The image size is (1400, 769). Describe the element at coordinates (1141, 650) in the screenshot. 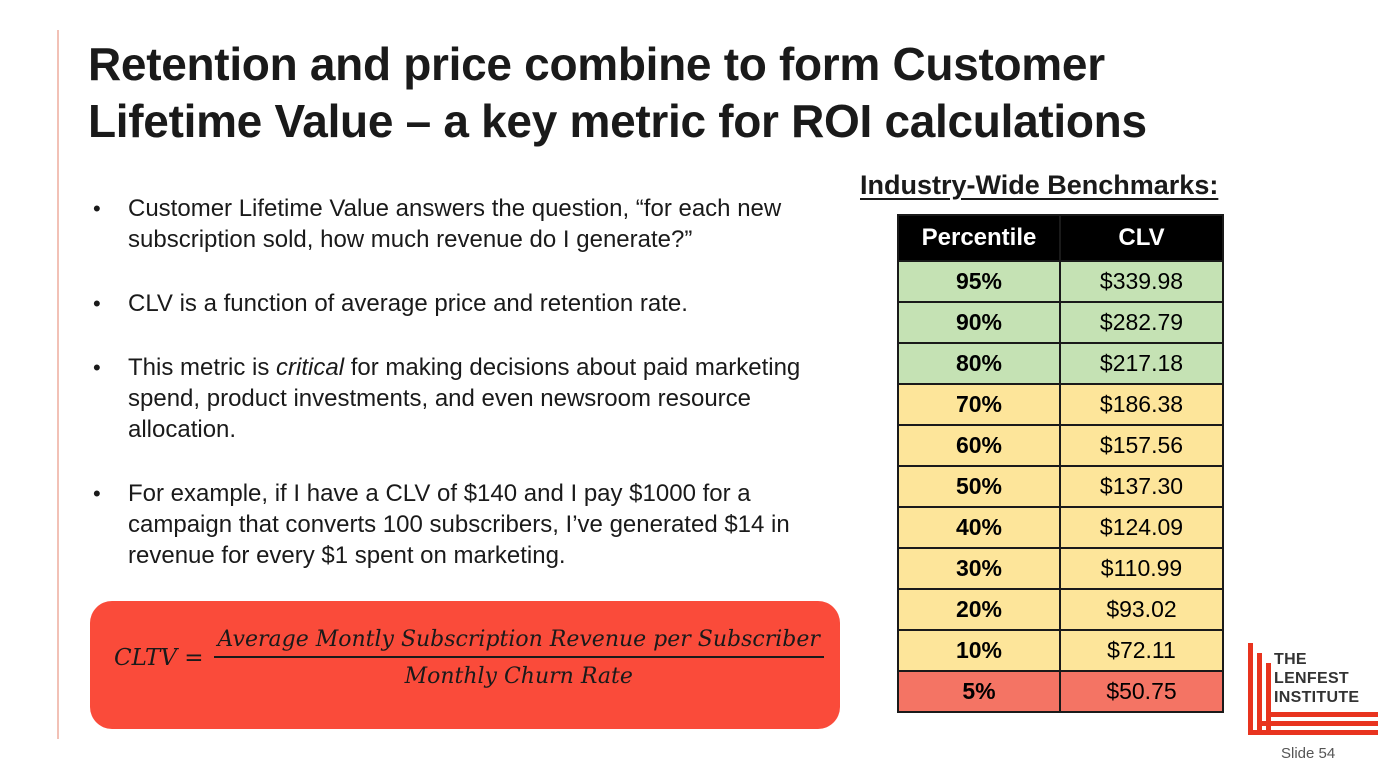

I see `clv-cell: $72.11` at that location.